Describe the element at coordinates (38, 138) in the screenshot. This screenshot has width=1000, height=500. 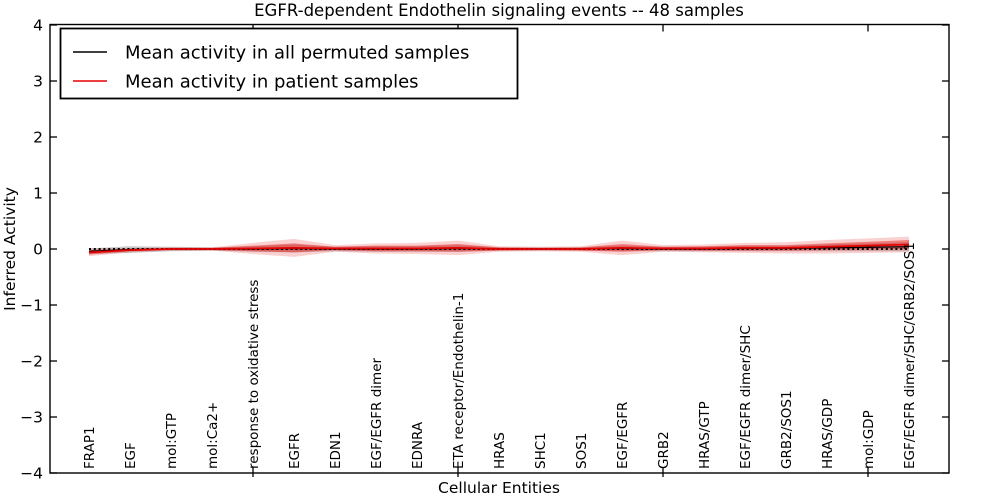
I see `y-tick-label: 2` at that location.